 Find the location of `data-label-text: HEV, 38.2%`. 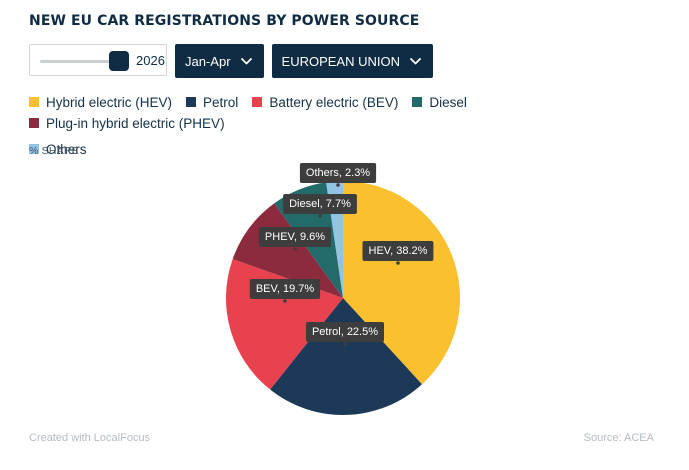

data-label-text: HEV, 38.2% is located at coordinates (398, 251).